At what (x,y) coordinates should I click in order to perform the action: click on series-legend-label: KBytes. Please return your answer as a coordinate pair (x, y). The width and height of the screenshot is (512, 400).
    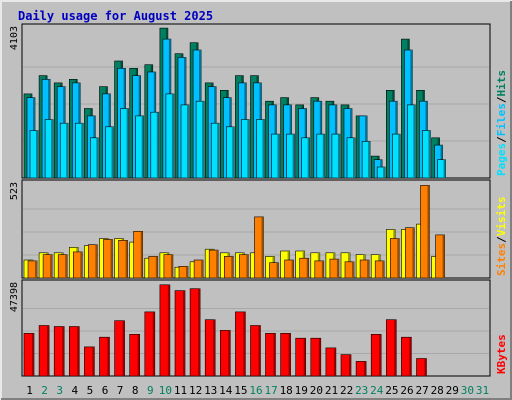
    Looking at the image, I should click on (501, 354).